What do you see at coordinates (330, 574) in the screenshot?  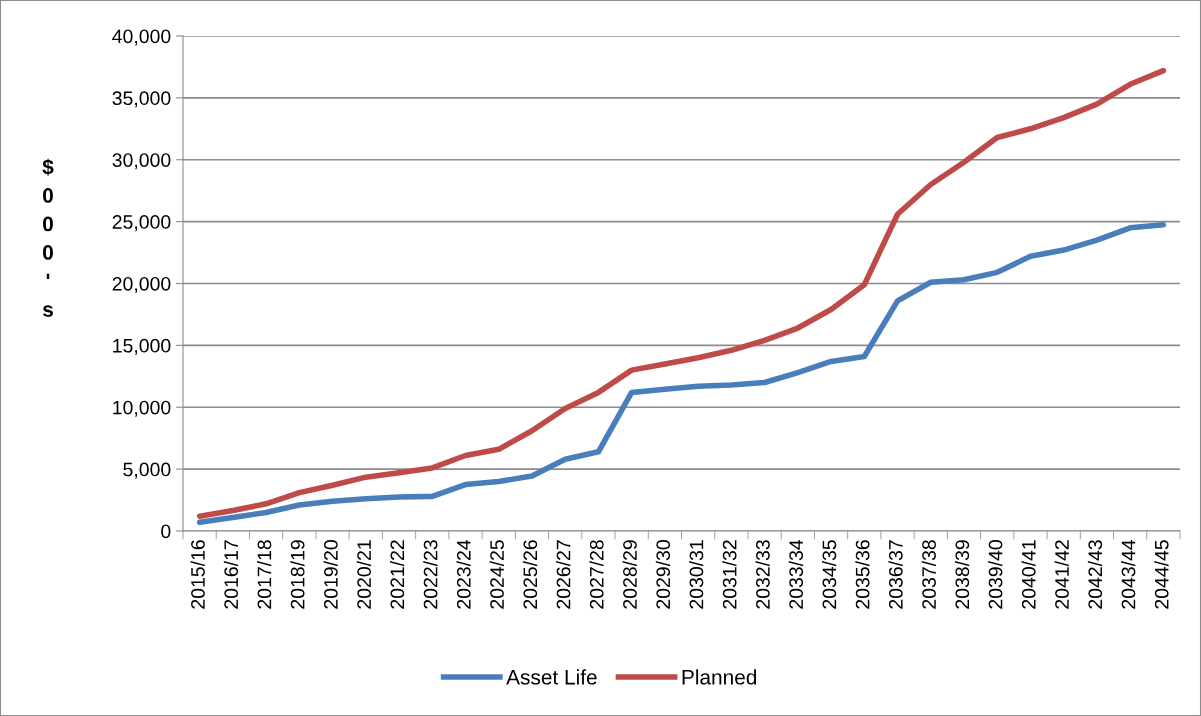 I see `x-tick-label: 2019/20` at bounding box center [330, 574].